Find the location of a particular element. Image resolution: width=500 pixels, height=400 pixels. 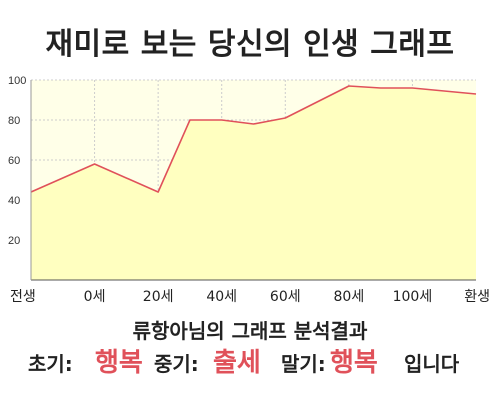

y-tick-label: 100 is located at coordinates (17, 81).